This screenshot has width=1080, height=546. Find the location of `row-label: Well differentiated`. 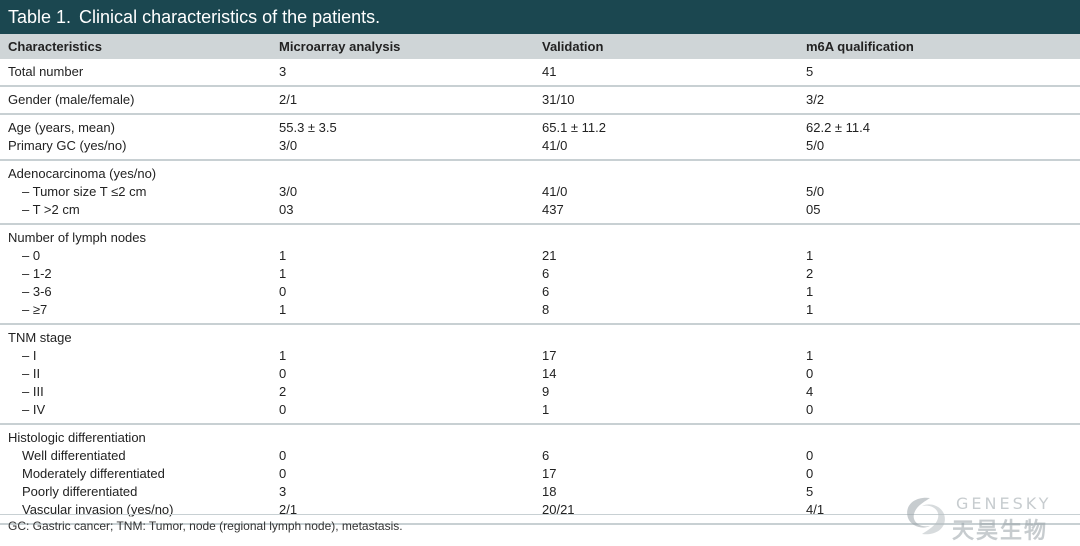

row-label: Well differentiated is located at coordinates (74, 455).